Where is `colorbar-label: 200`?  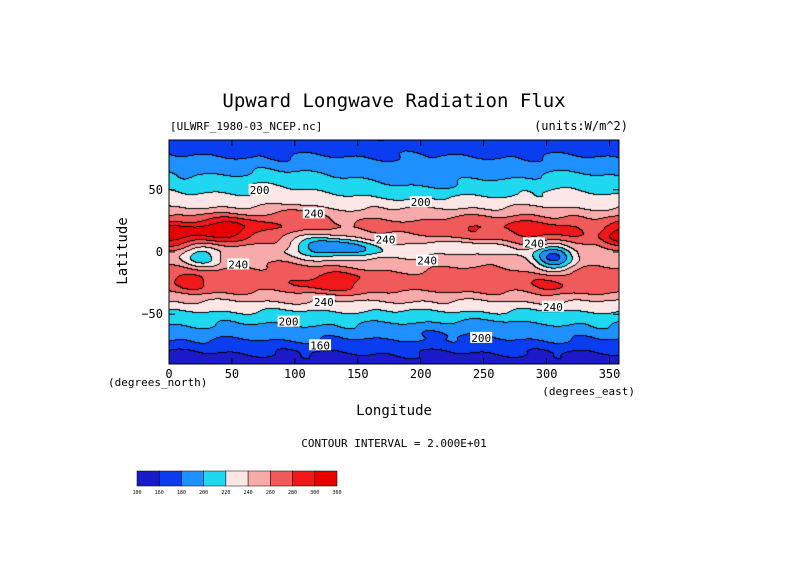
colorbar-label: 200 is located at coordinates (203, 493).